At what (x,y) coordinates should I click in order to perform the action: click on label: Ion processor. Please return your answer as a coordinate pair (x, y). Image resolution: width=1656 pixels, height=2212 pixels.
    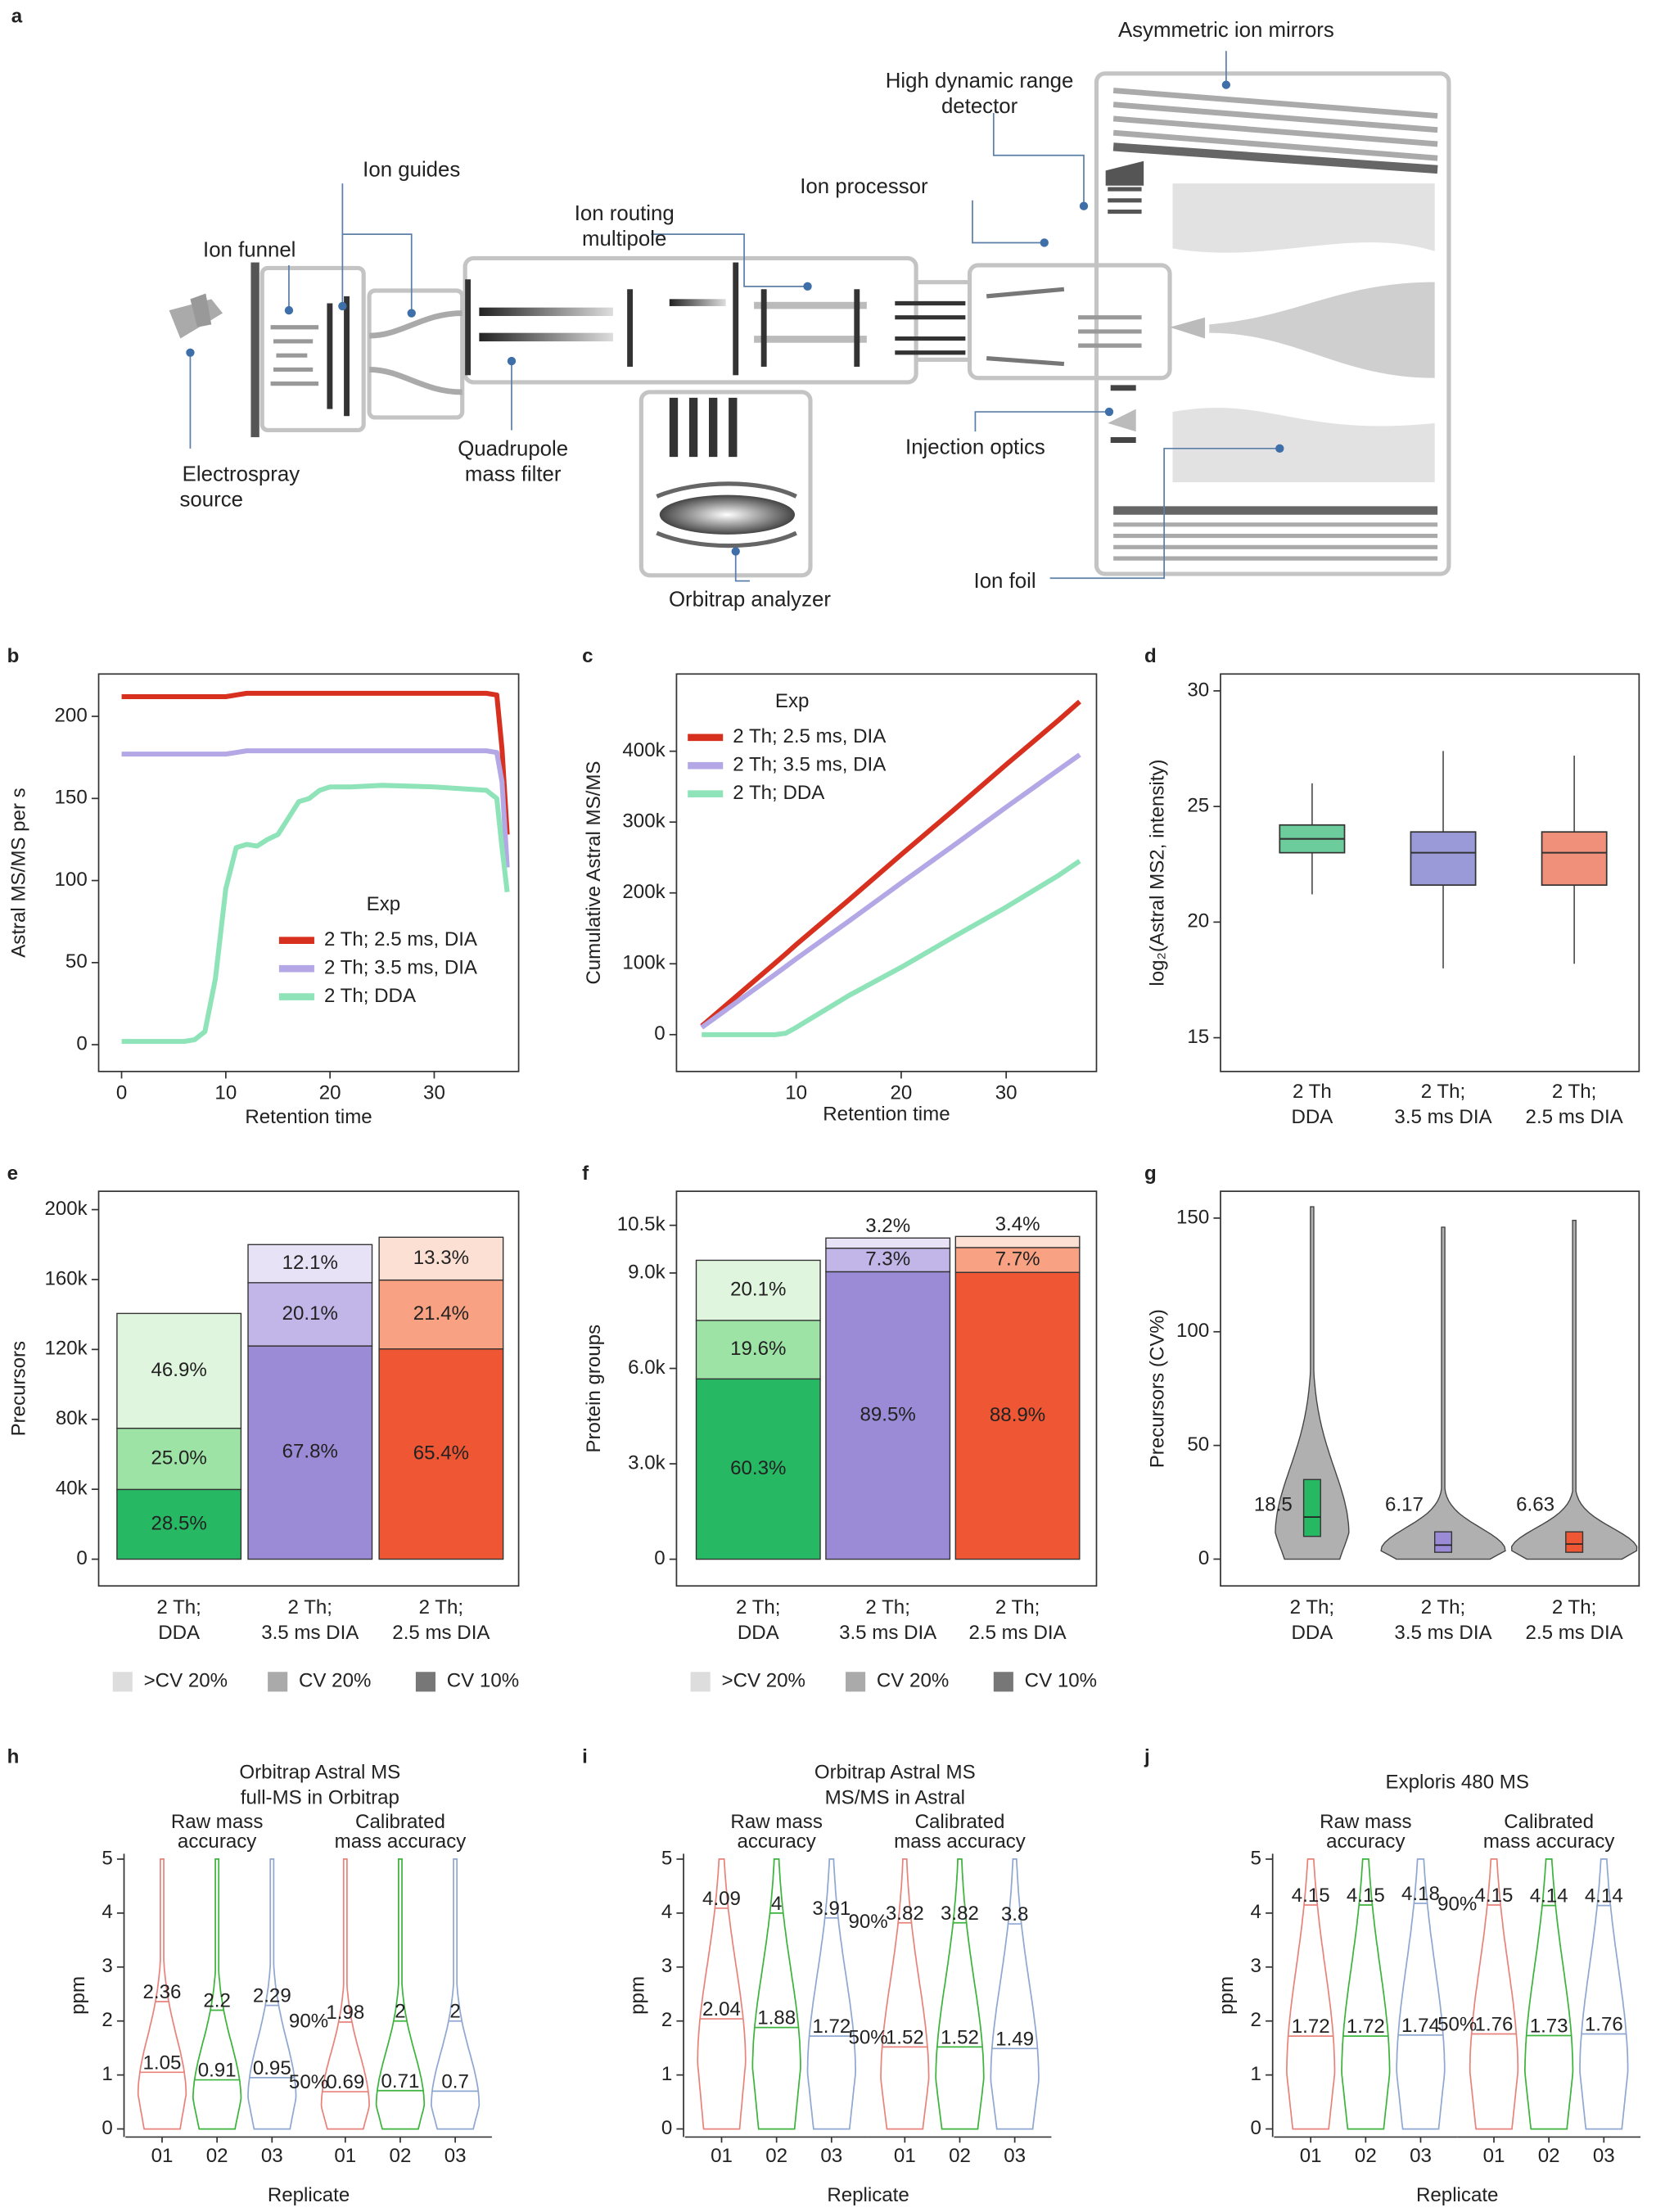
    Looking at the image, I should click on (864, 187).